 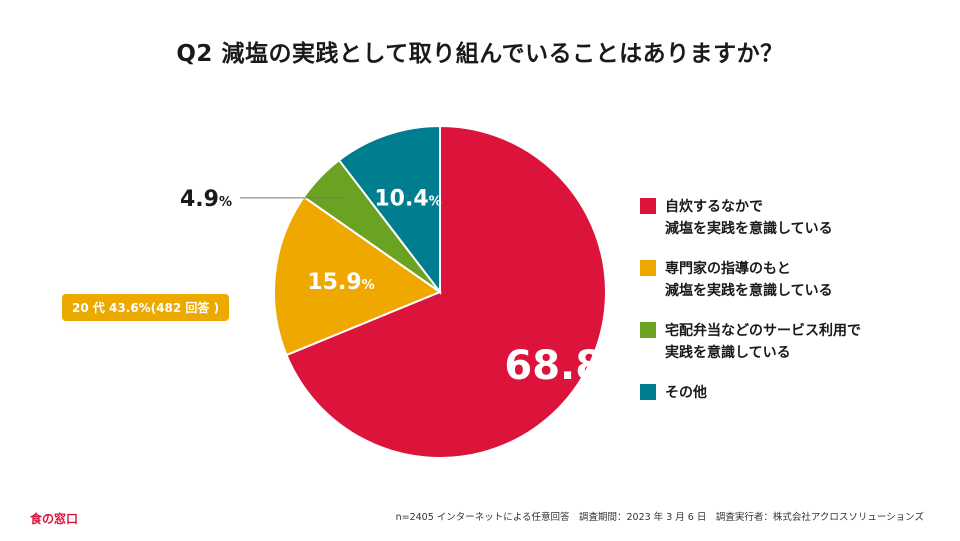 What do you see at coordinates (563, 366) in the screenshot?
I see `slice-value-label: 68.8%` at bounding box center [563, 366].